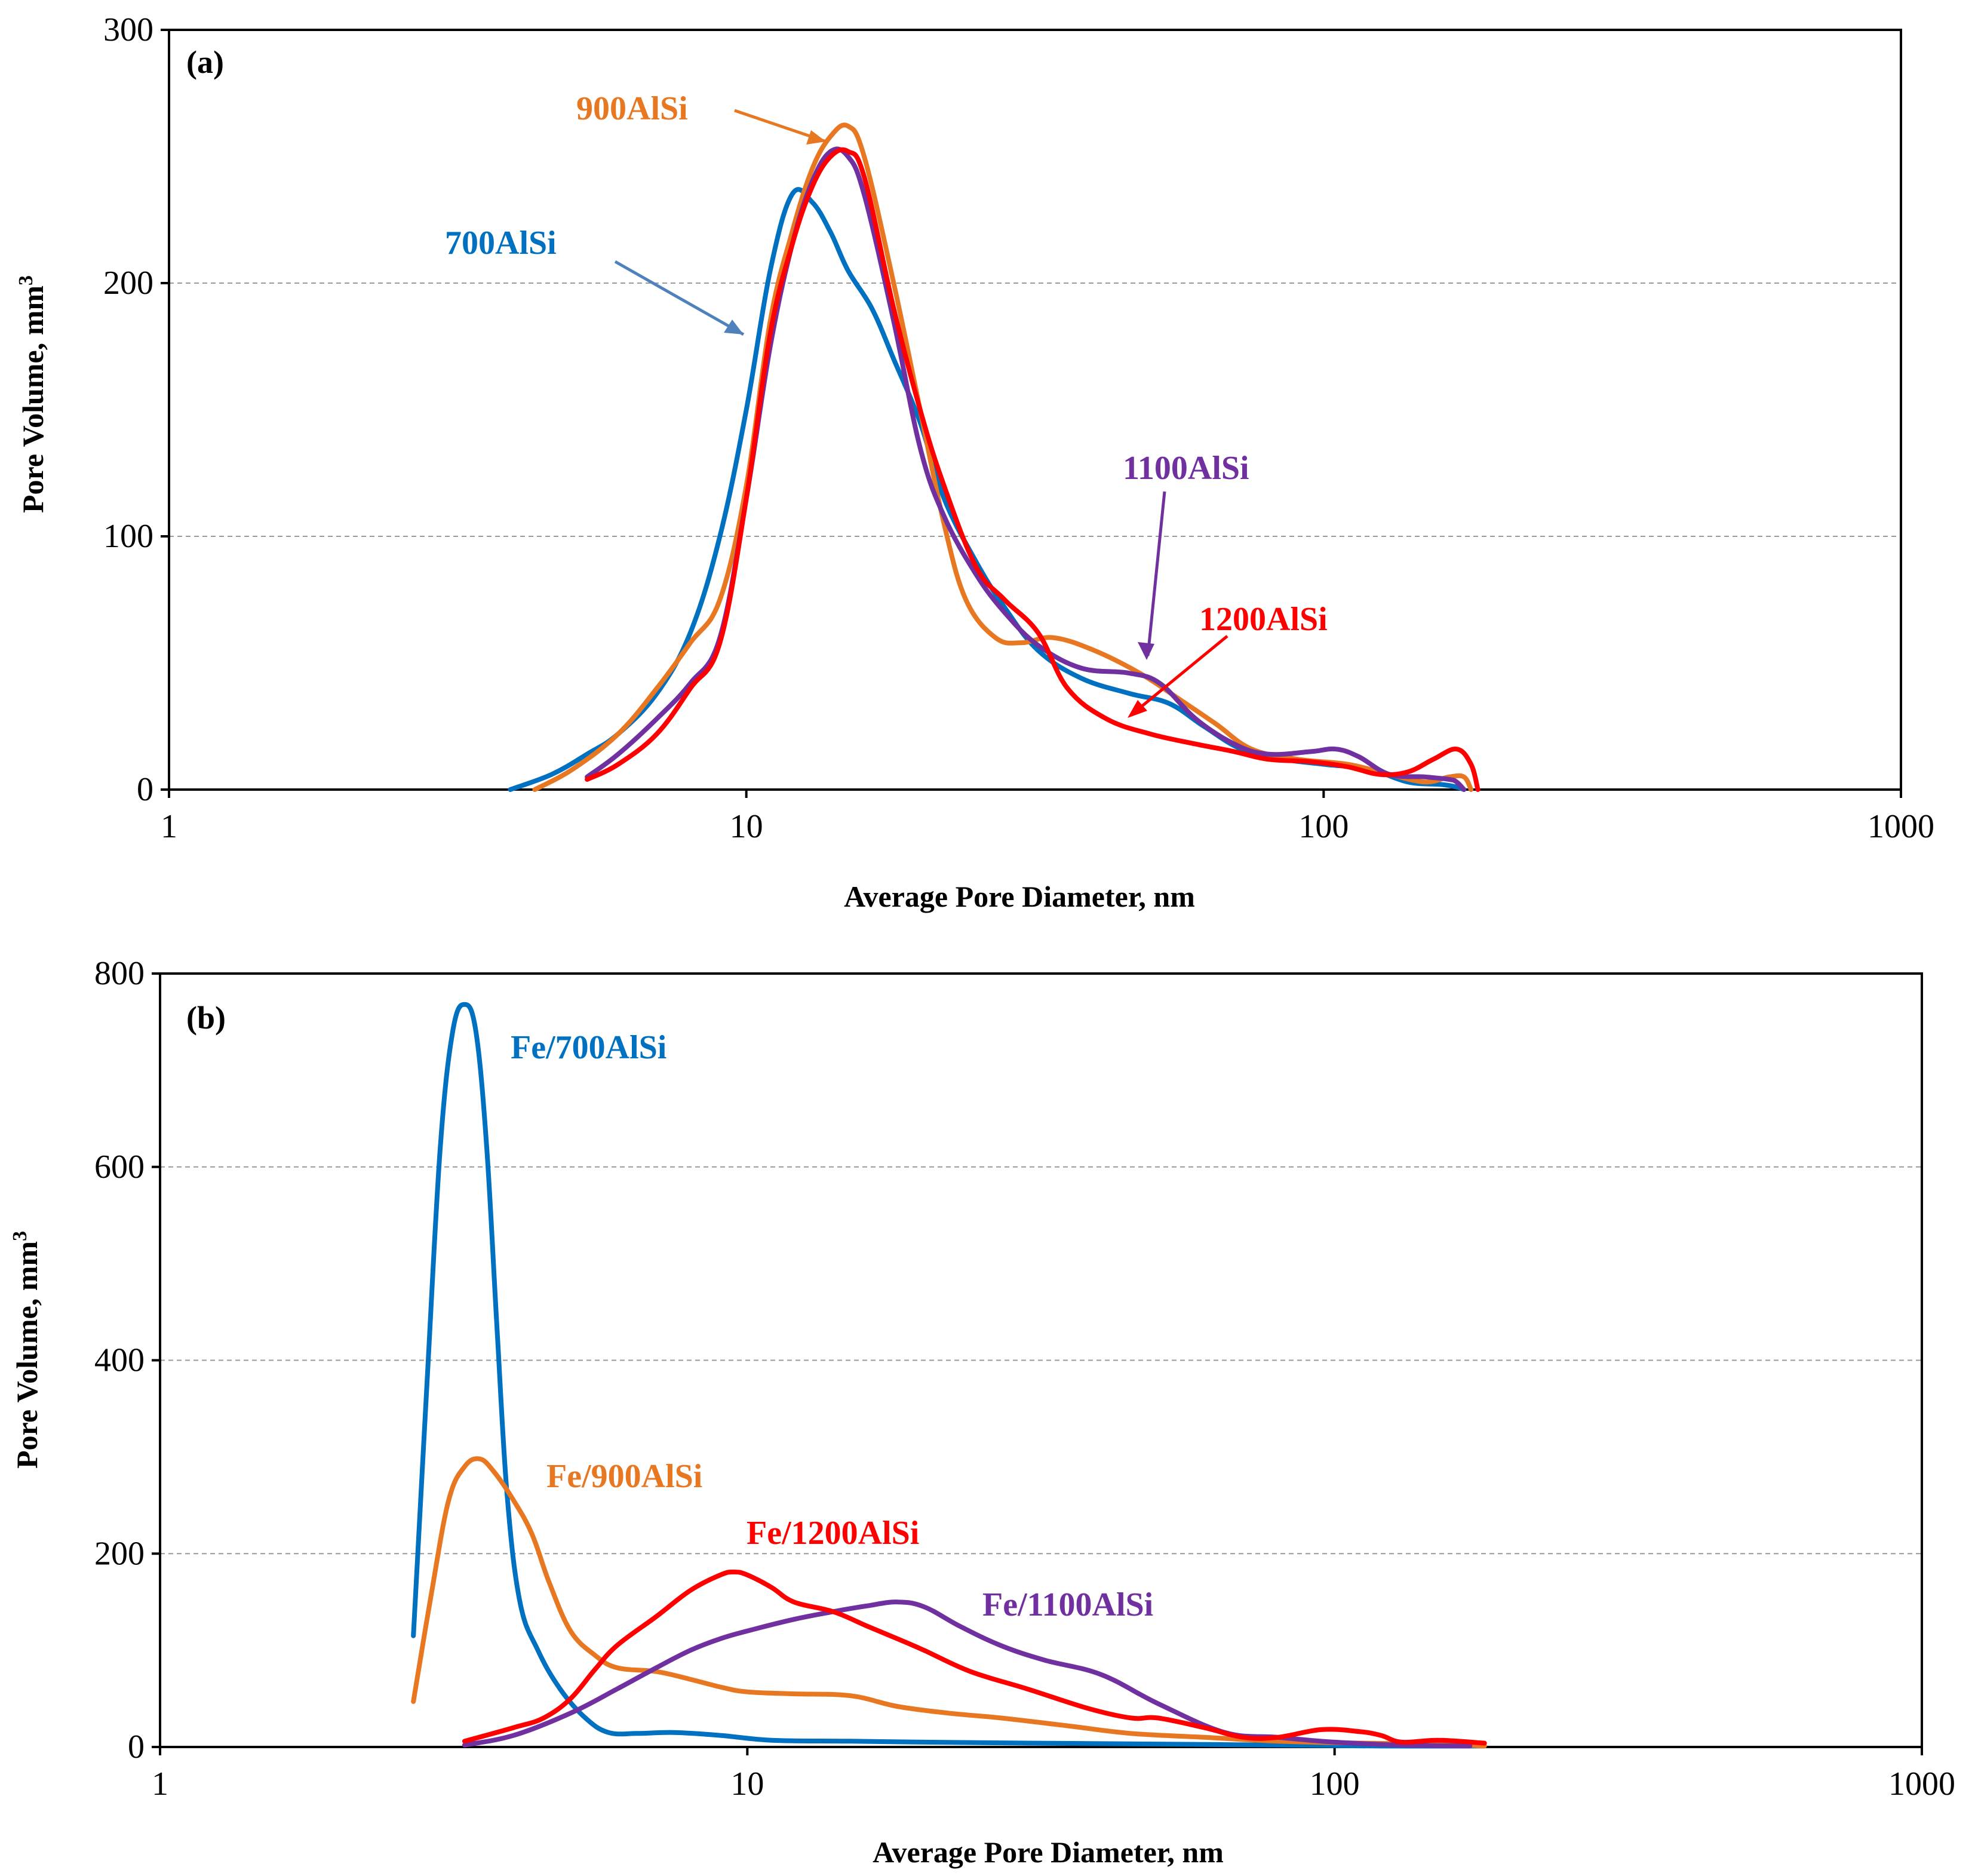 This screenshot has width=1975, height=1876. Describe the element at coordinates (588, 1047) in the screenshot. I see `annotation-fe-700AlSi: Fe/700AlSi` at that location.